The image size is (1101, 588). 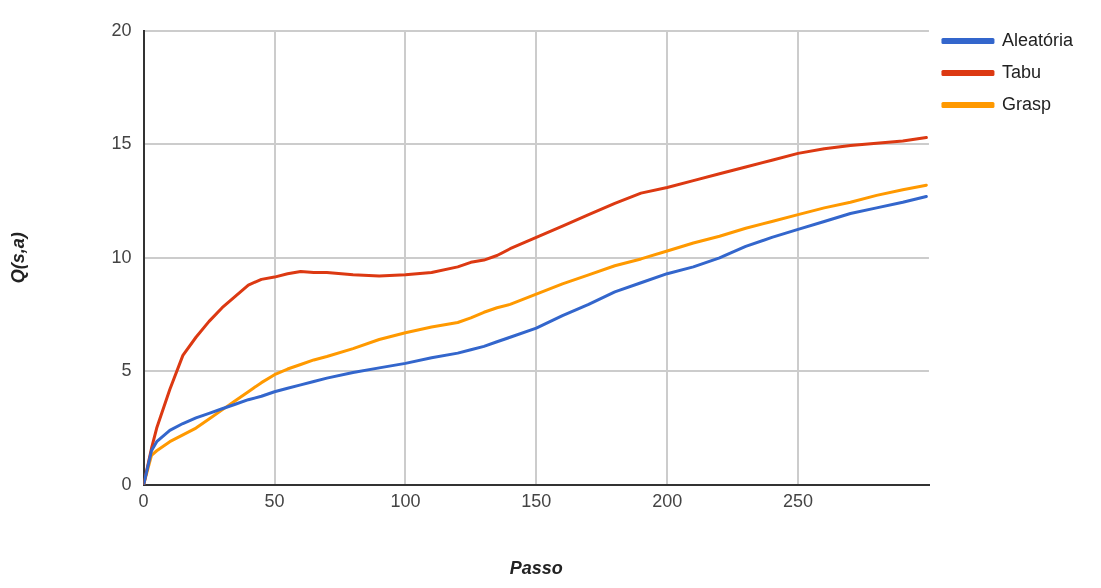 What do you see at coordinates (126, 483) in the screenshot?
I see `y-tick-label: 0` at bounding box center [126, 483].